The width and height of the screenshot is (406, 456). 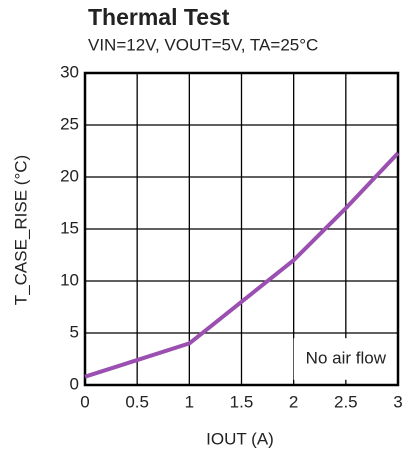 I want to click on y-tick-label: 25, so click(x=69, y=123).